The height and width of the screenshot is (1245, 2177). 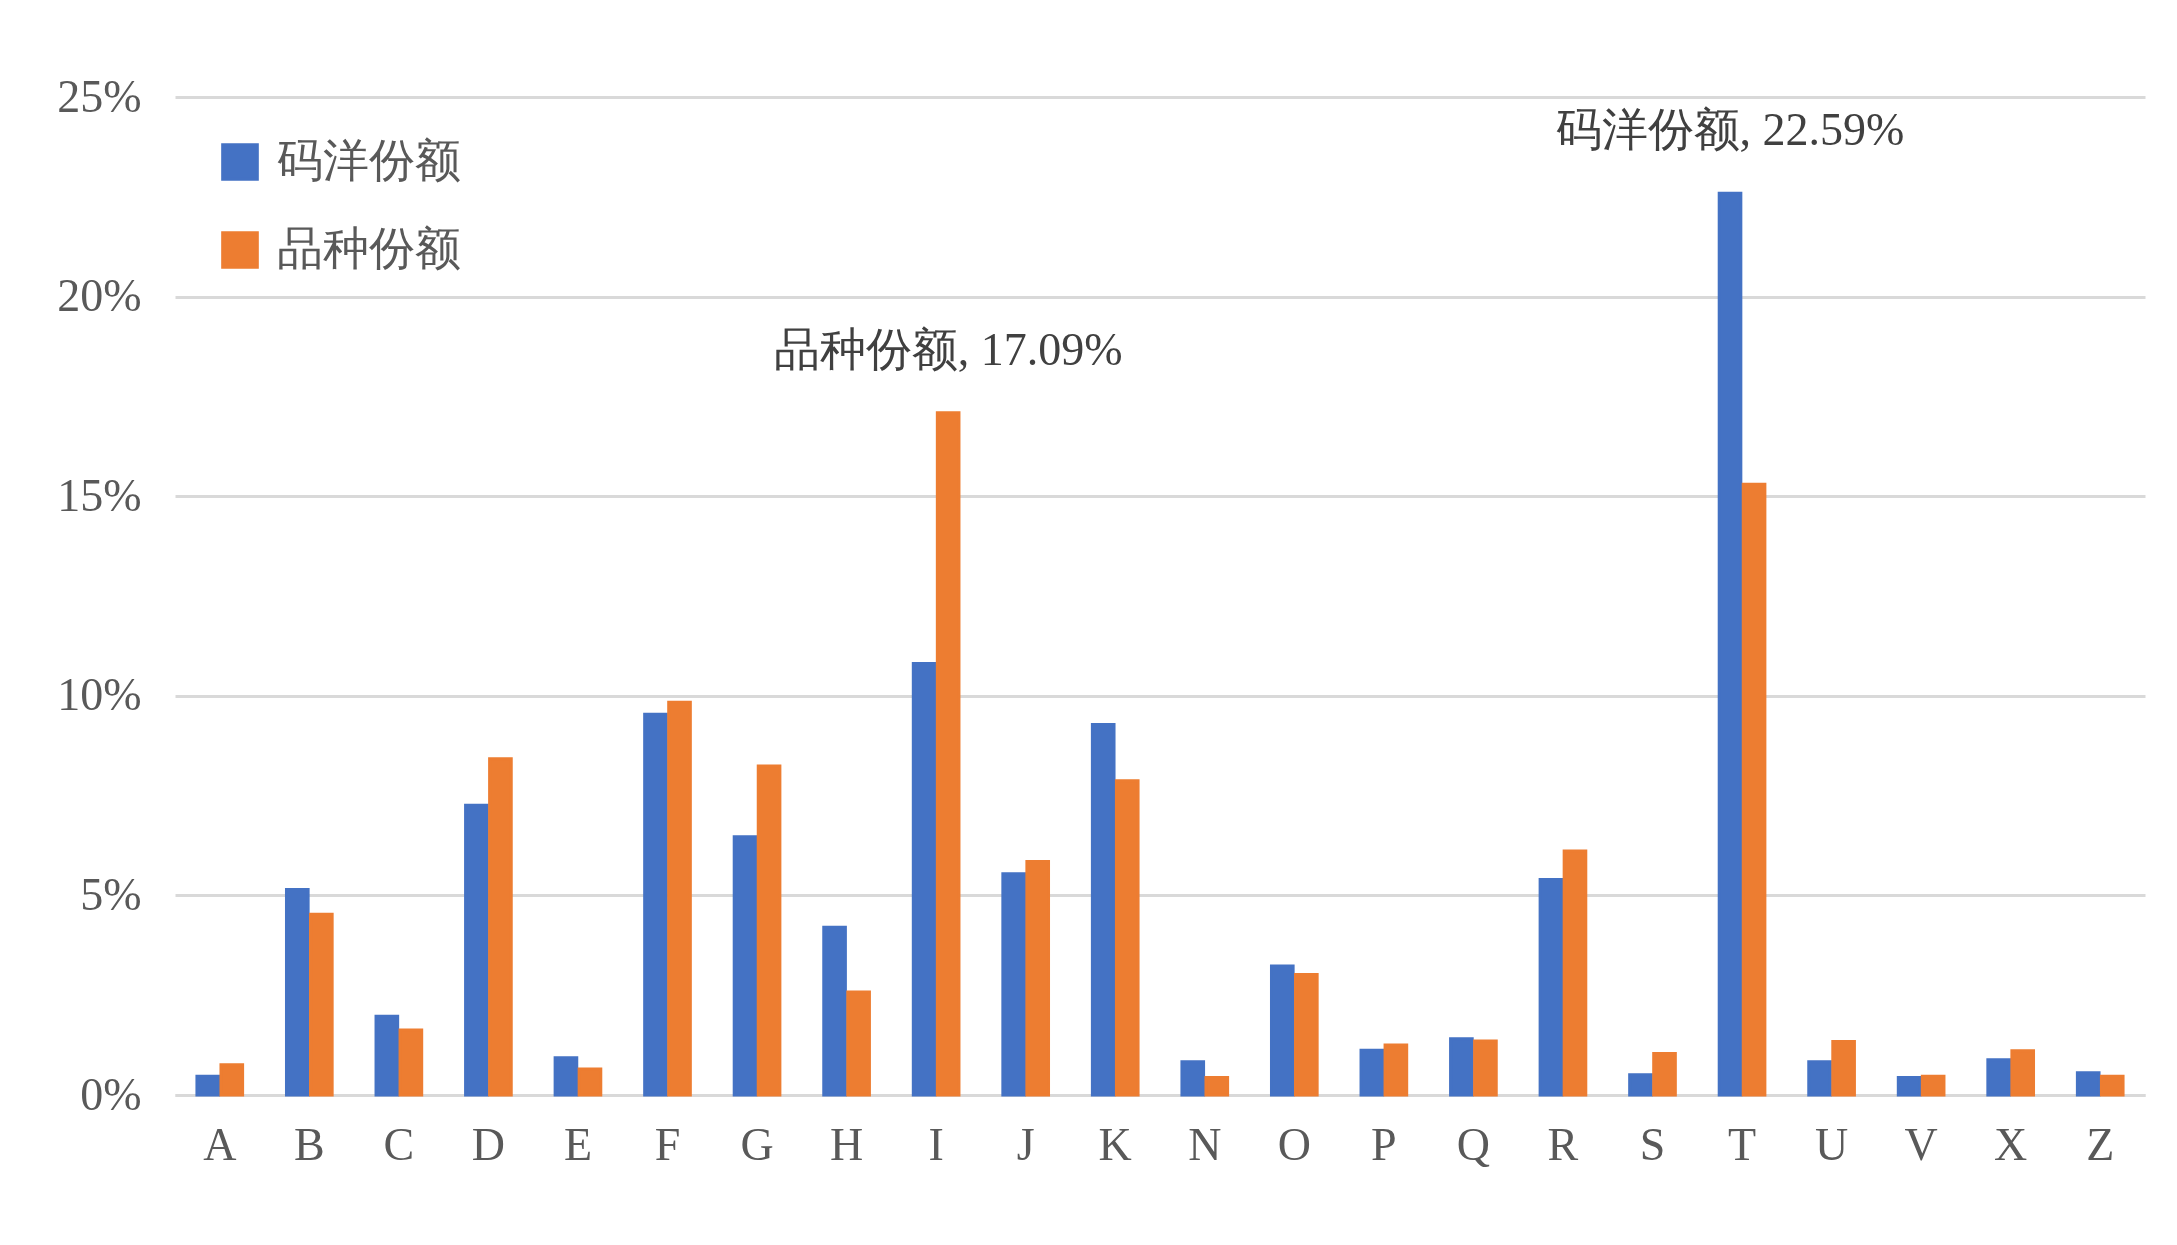 What do you see at coordinates (488, 1144) in the screenshot?
I see `x-tick-label: D` at bounding box center [488, 1144].